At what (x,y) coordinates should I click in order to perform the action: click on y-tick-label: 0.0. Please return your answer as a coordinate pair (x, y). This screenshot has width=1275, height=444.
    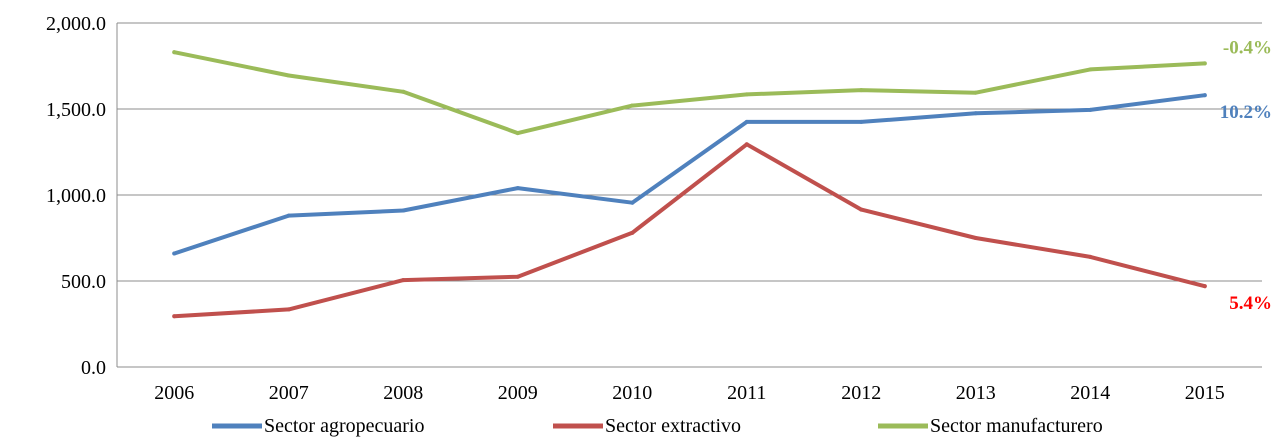
    Looking at the image, I should click on (93, 368).